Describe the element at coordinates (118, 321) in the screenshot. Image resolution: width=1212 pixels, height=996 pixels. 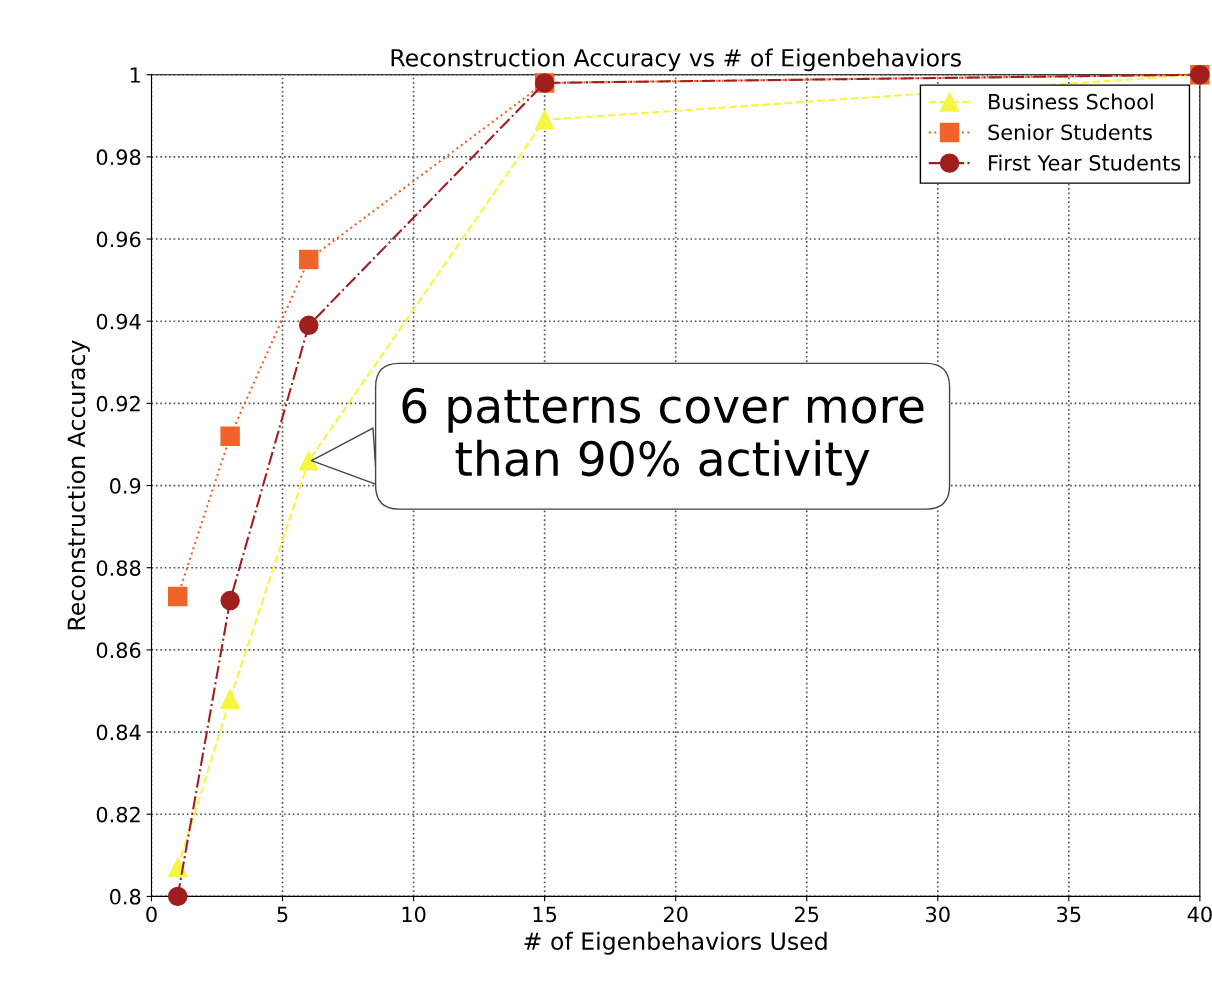
I see `y-tick-label: 0.94` at that location.